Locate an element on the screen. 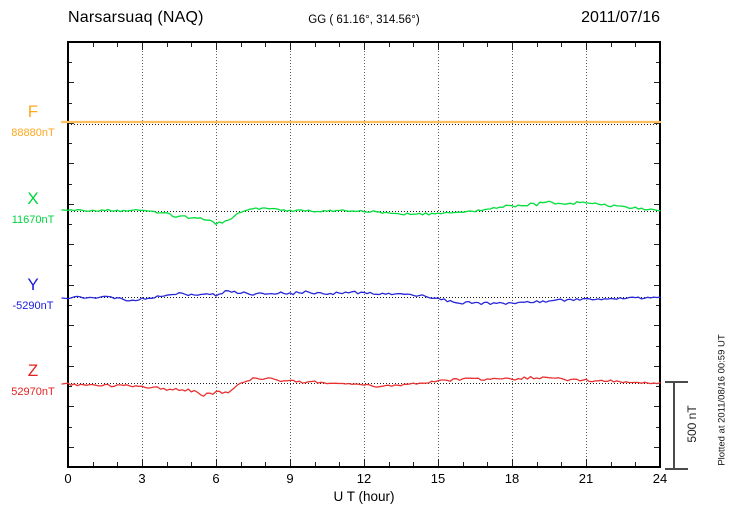  station-coordinates: GG ( 61.16°, 314.56°) is located at coordinates (364, 20).